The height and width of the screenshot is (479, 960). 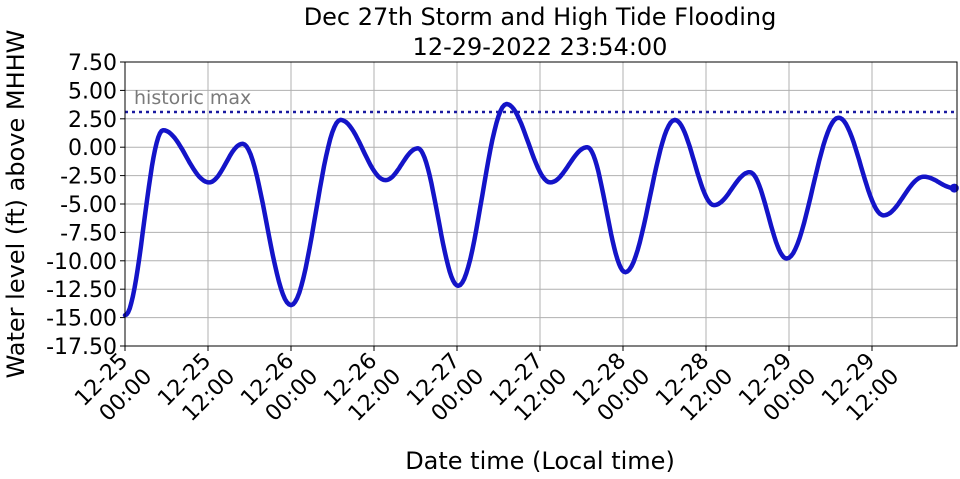 I want to click on chart-subtitle: 12-29-2022 23:54:00, so click(x=540, y=47).